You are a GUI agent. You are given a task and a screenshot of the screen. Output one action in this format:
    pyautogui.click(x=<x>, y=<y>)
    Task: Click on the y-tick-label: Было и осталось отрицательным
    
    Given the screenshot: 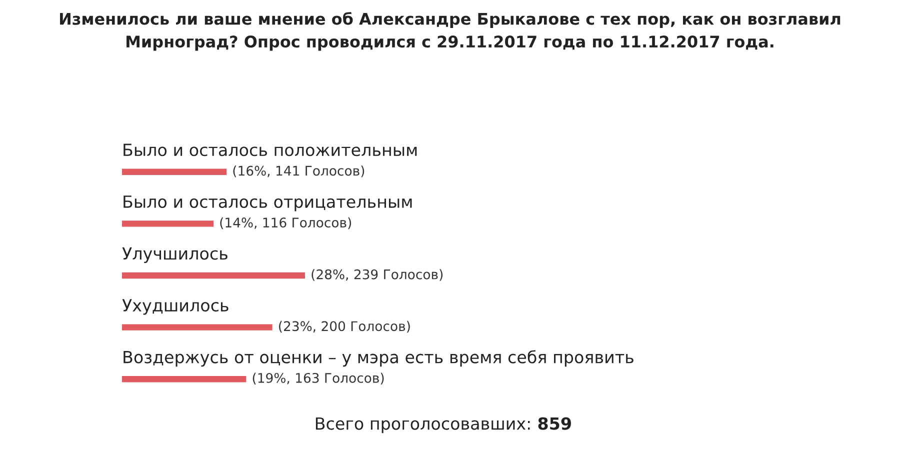 What is the action you would take?
    pyautogui.click(x=268, y=204)
    